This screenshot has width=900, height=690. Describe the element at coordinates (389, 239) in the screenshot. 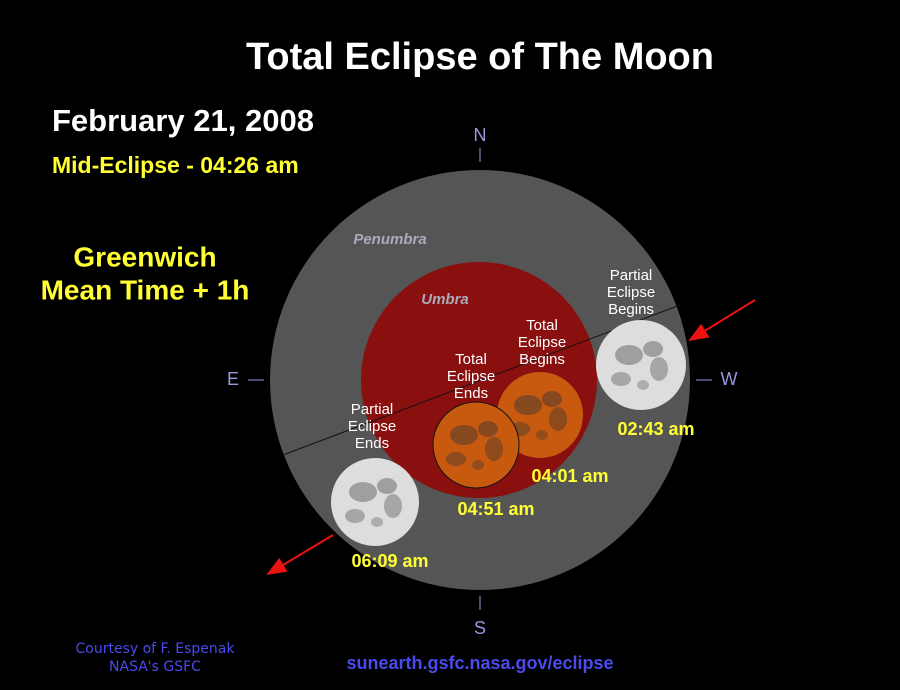

I see `penumbra-label: Penumbra` at that location.